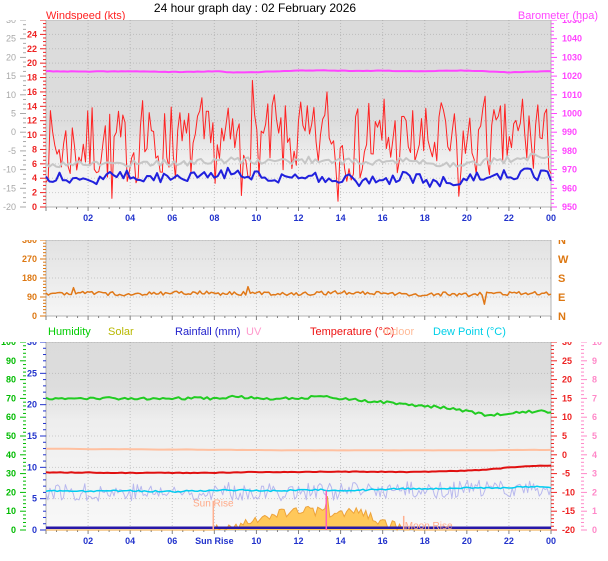 This screenshot has width=608, height=561. What do you see at coordinates (594, 474) in the screenshot?
I see `axis-tick-label: 3` at bounding box center [594, 474].